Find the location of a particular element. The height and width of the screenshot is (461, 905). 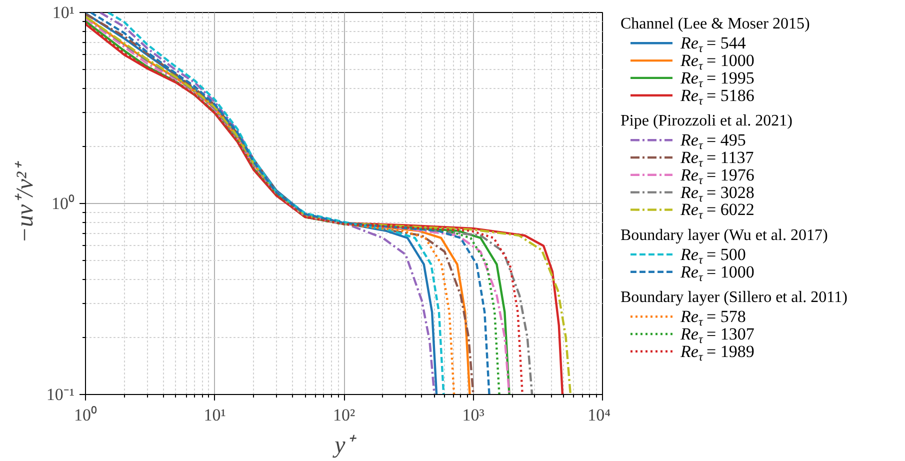

text: Boundary layer (Sillero et al. 2011) is located at coordinates (734, 297).